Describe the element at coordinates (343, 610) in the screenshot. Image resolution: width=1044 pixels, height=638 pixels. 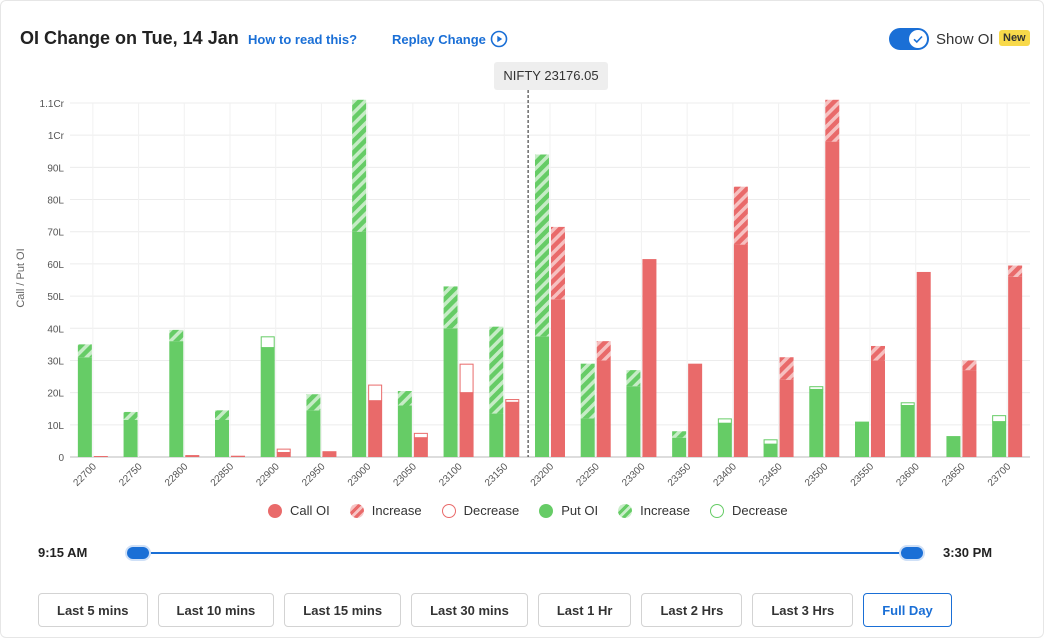
I see `range-button-last-15-mins: Last 15 mins` at that location.